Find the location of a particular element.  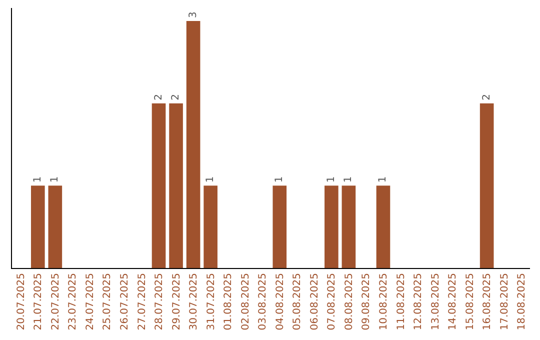

x-tick-label: 07.08.2025 is located at coordinates (332, 301).